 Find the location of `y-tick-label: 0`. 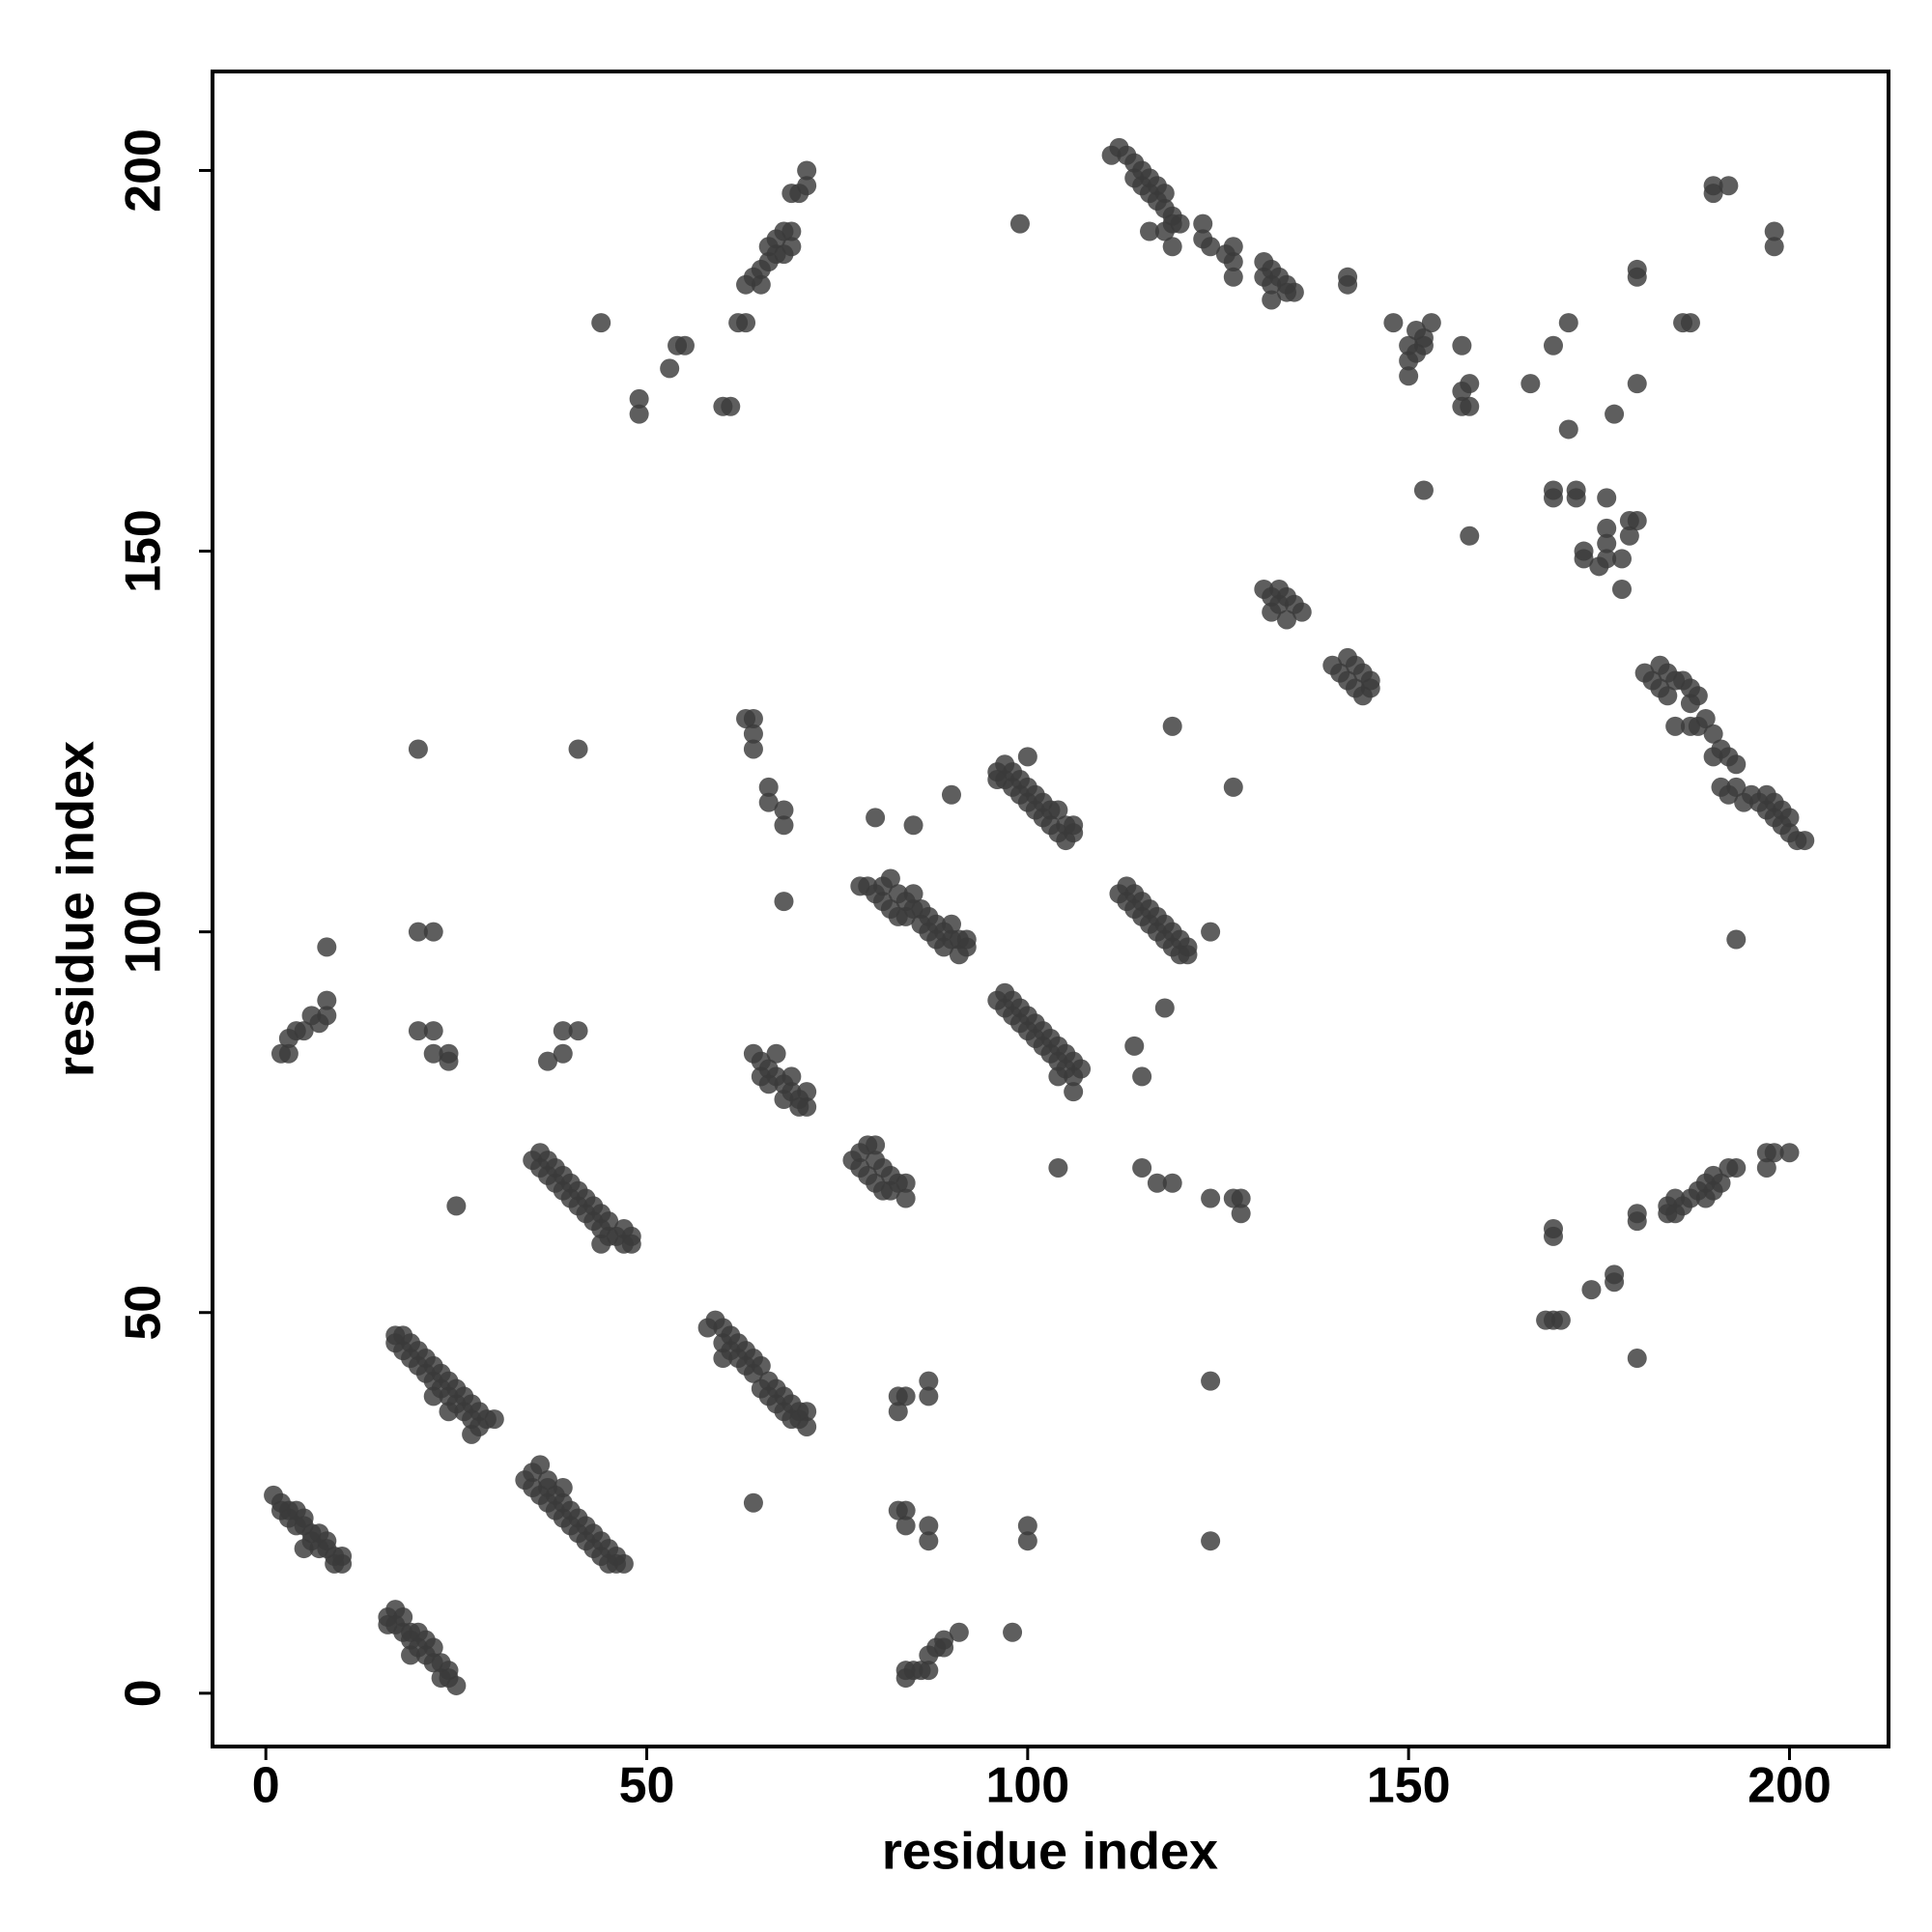

y-tick-label: 0 is located at coordinates (144, 1693).